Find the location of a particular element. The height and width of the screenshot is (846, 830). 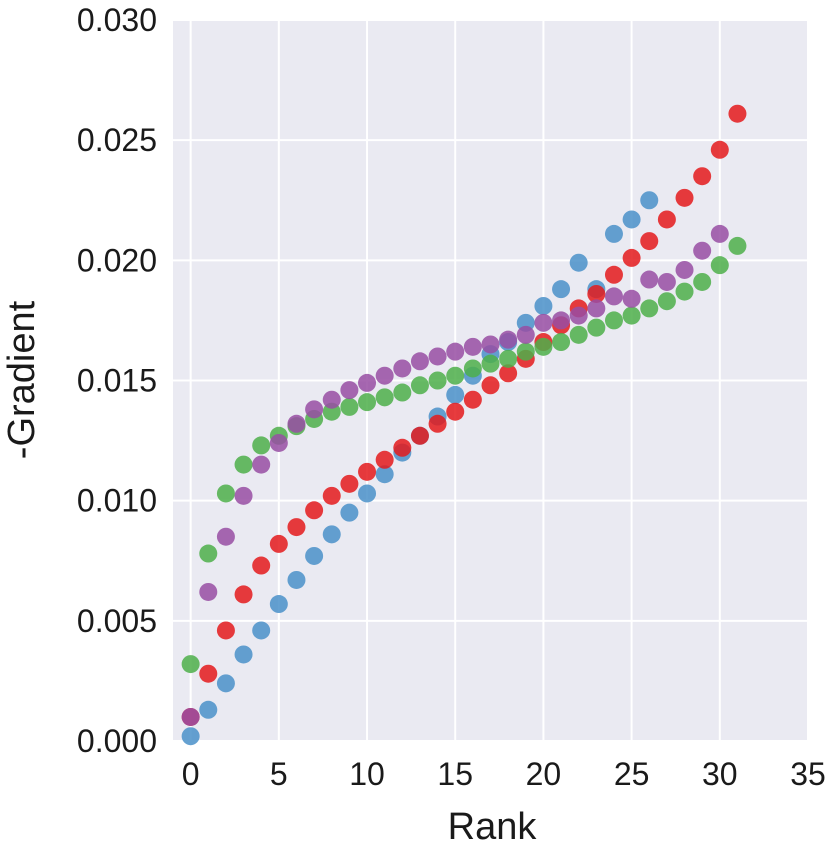

y-tick-label: 0.020 is located at coordinates (117, 260).